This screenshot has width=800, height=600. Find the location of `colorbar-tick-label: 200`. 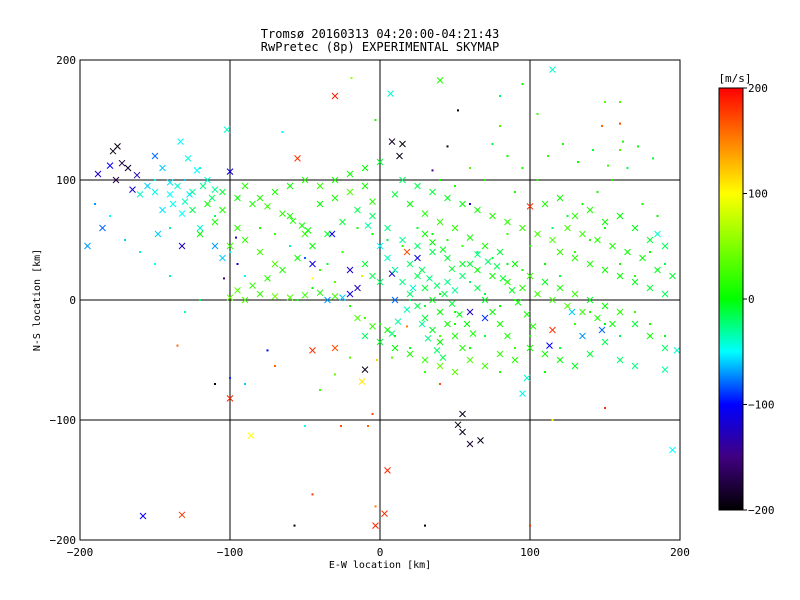

colorbar-tick-label: 200 is located at coordinates (758, 88).